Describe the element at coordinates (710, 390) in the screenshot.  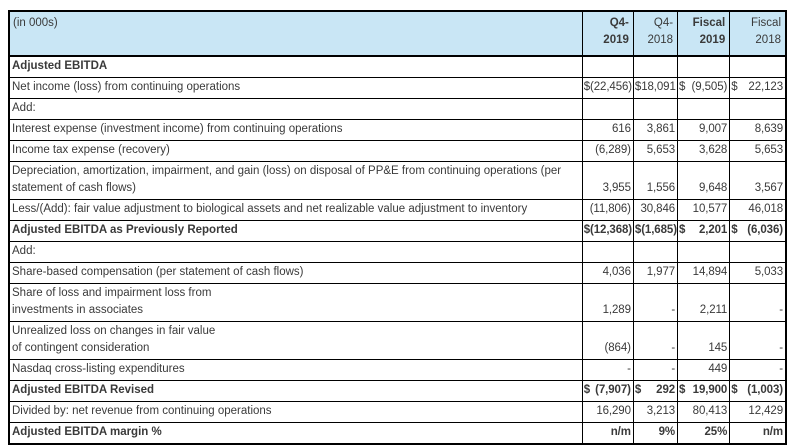
I see `cell-value: 19,900` at that location.